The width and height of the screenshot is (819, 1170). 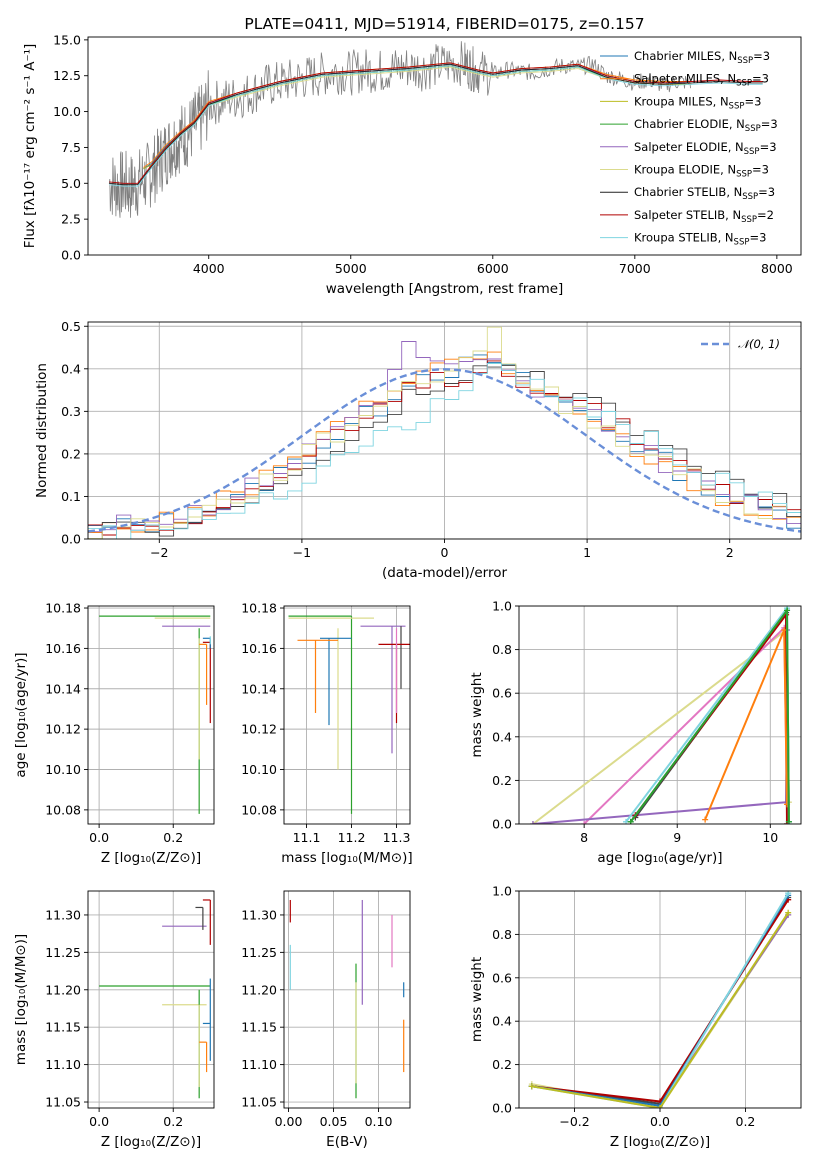 What do you see at coordinates (63, 1064) in the screenshot?
I see `y-tick-label: 11.10` at bounding box center [63, 1064].